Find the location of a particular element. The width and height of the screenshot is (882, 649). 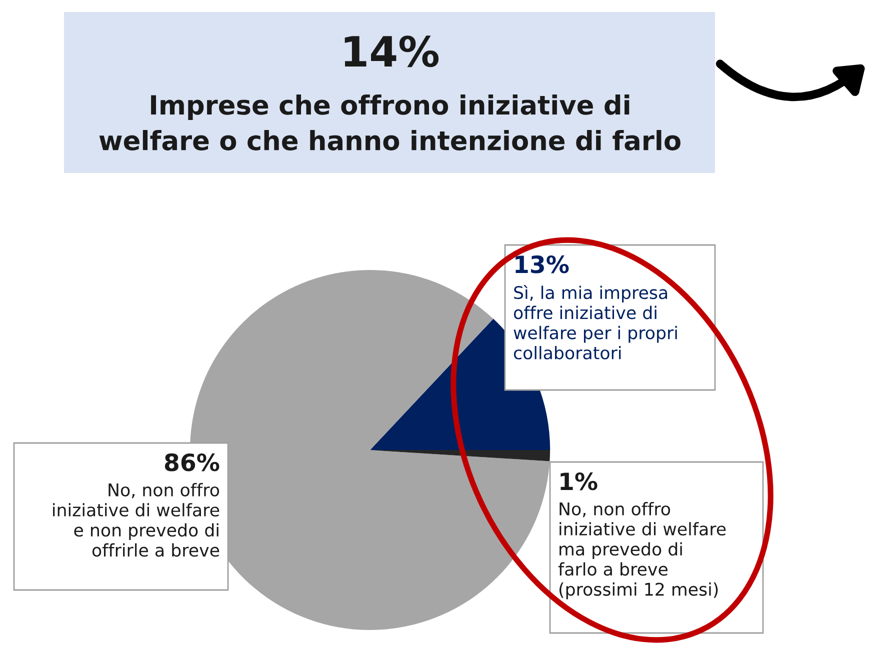

chart-subtitle: Imprese che offrono iniziative di welfare o che hanno intenzione di farlo is located at coordinates (389, 122).